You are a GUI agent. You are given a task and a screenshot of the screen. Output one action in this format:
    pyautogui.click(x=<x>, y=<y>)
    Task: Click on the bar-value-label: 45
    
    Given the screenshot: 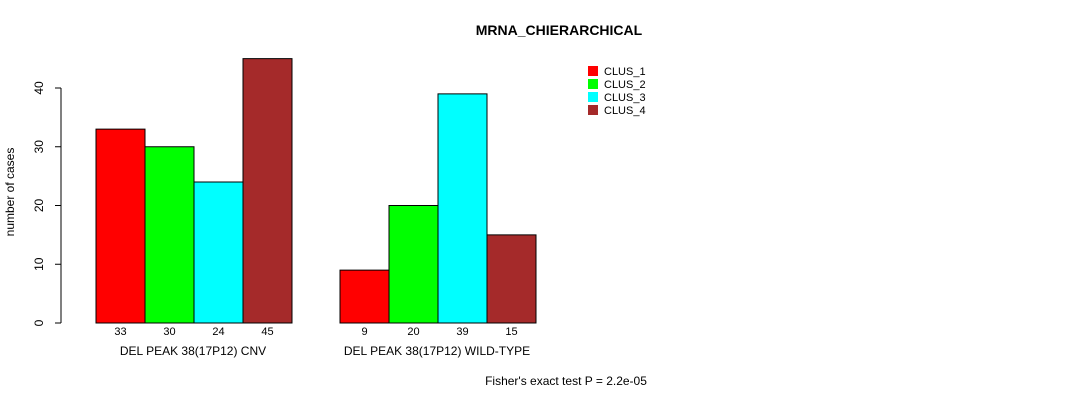 What is the action you would take?
    pyautogui.click(x=267, y=332)
    